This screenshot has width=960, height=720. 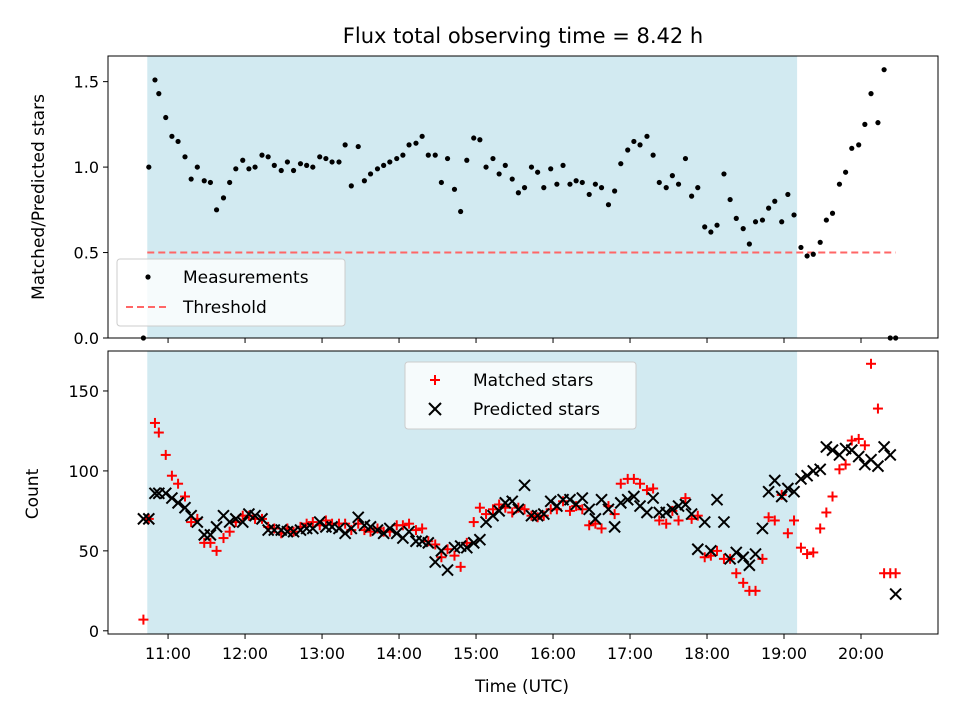 I want to click on y-tick-label: 0, so click(x=94, y=631).